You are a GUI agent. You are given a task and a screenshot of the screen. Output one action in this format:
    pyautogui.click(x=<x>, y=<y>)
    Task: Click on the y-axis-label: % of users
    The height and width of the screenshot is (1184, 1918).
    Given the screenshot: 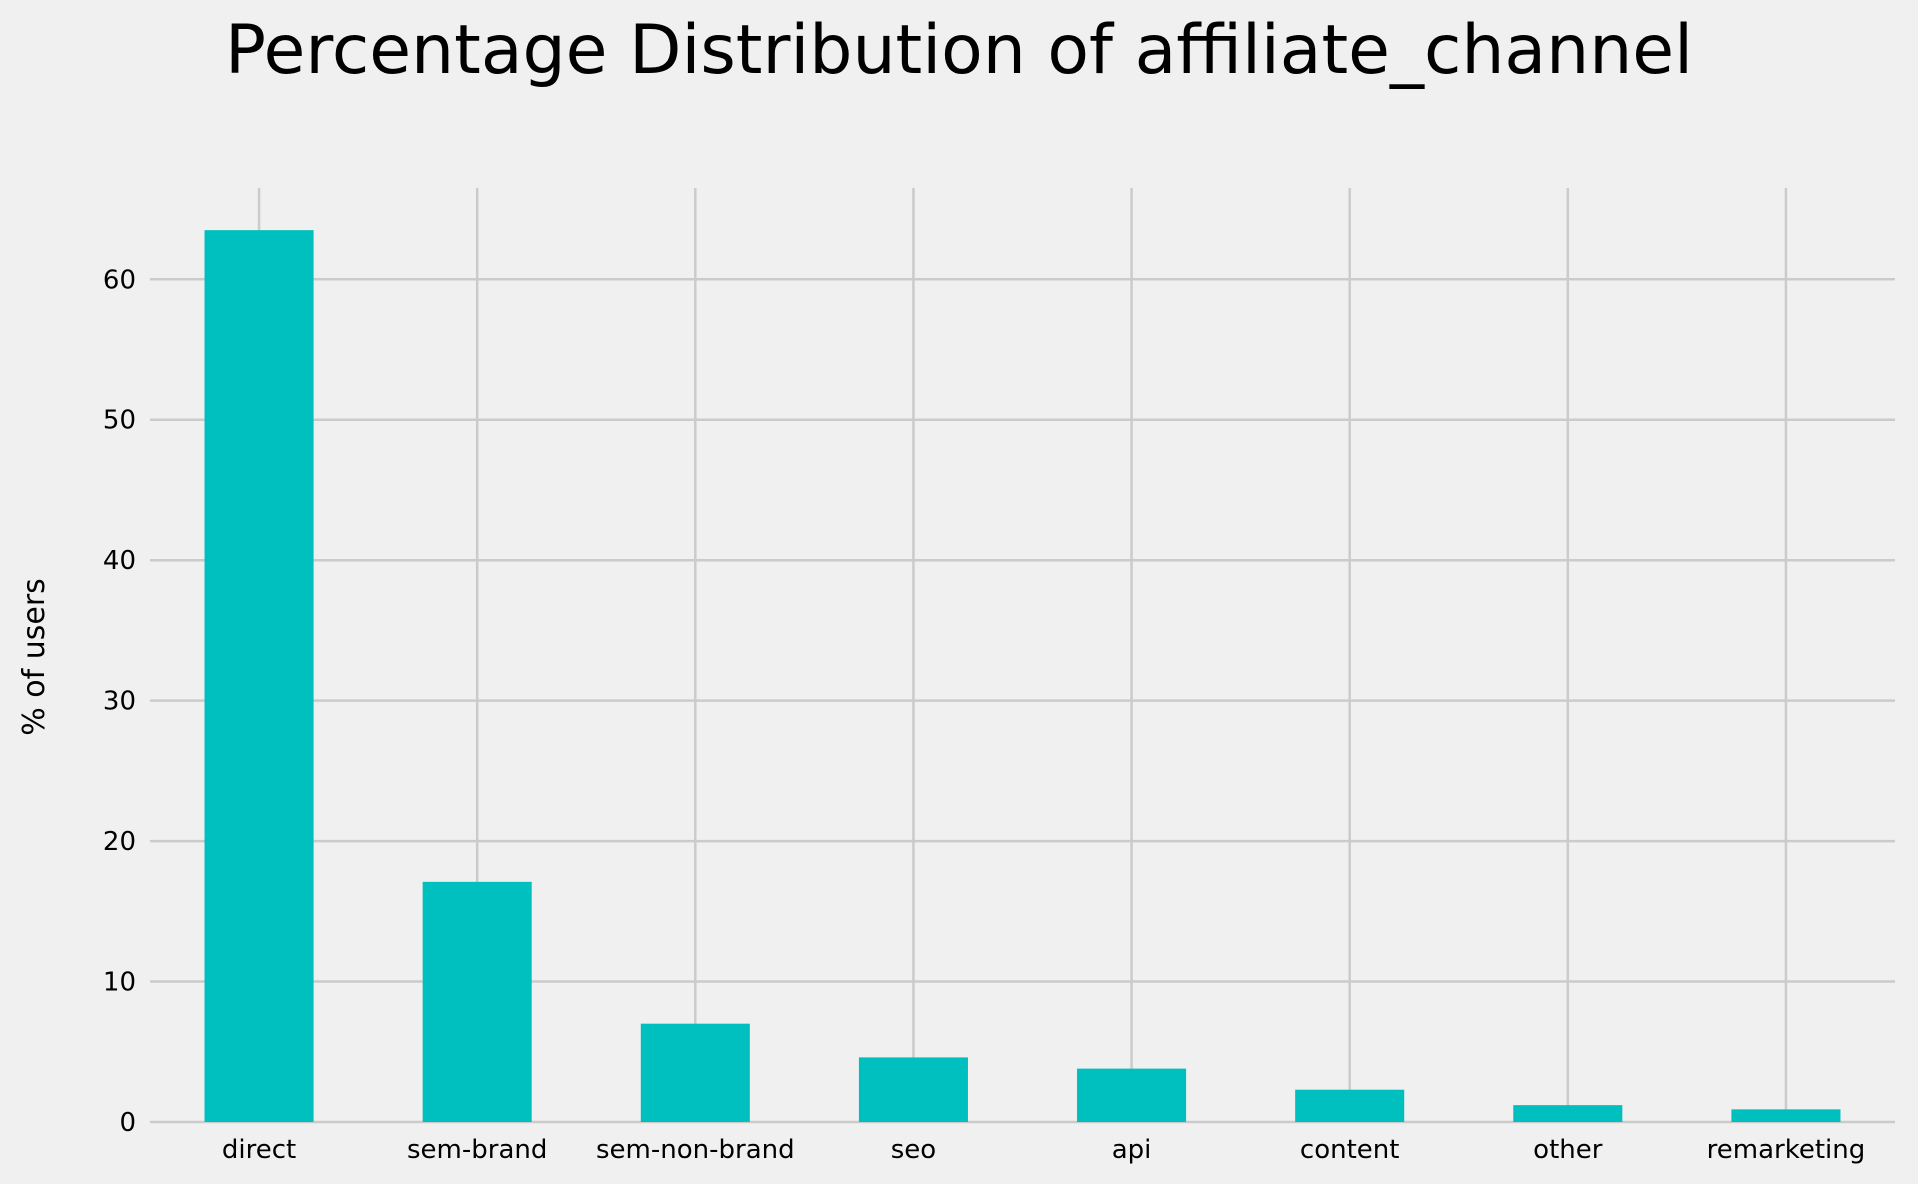 What is the action you would take?
    pyautogui.click(x=34, y=657)
    